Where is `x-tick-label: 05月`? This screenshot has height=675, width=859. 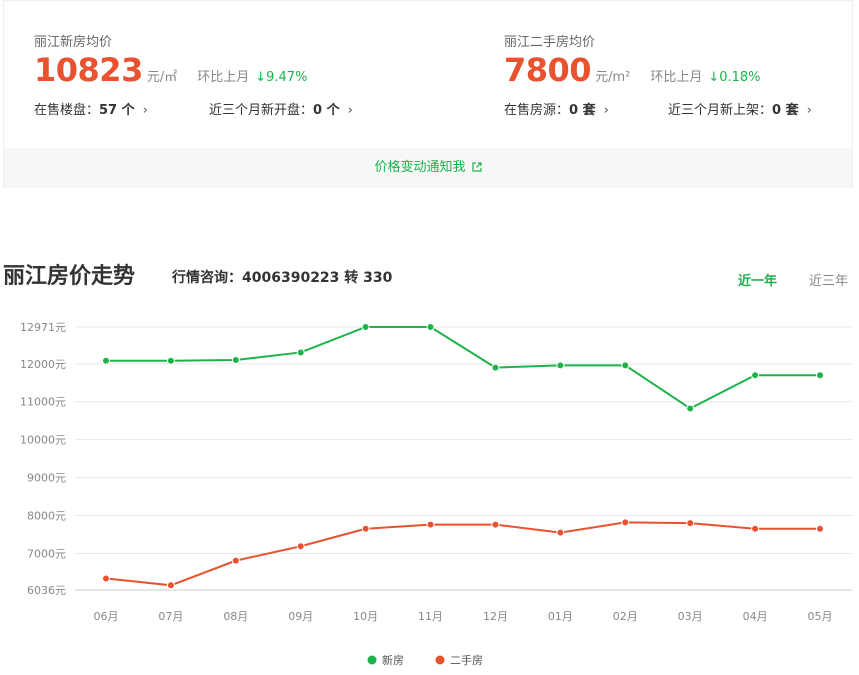
x-tick-label: 05月 is located at coordinates (820, 616).